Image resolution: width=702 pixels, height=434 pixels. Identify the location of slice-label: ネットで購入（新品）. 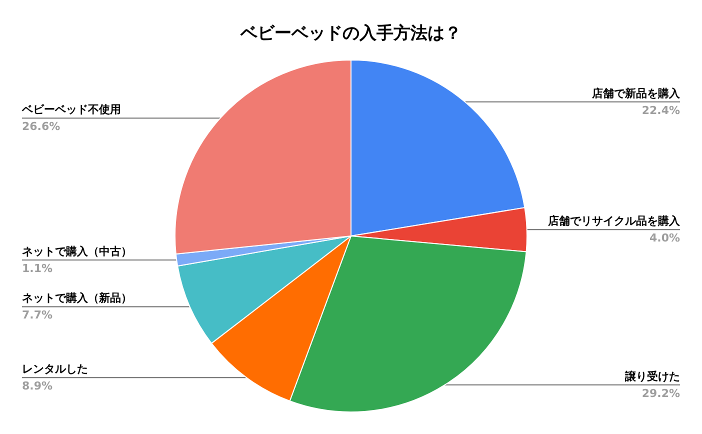
(77, 298).